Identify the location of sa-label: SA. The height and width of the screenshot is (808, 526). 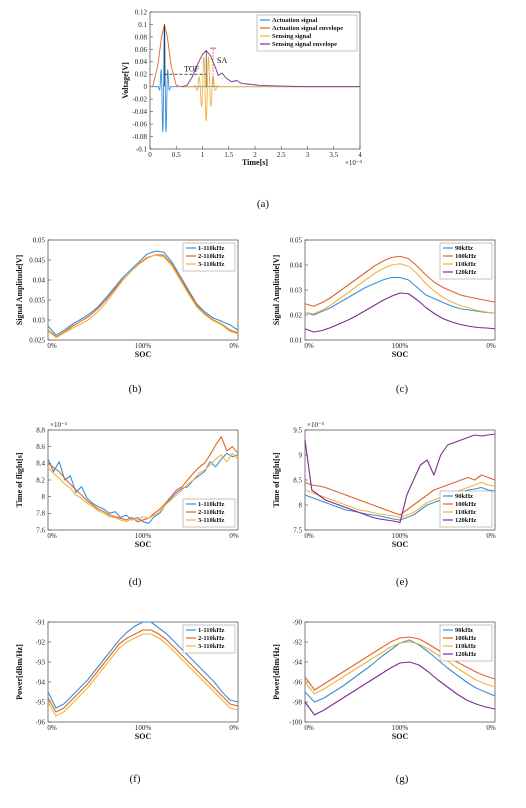
(222, 60).